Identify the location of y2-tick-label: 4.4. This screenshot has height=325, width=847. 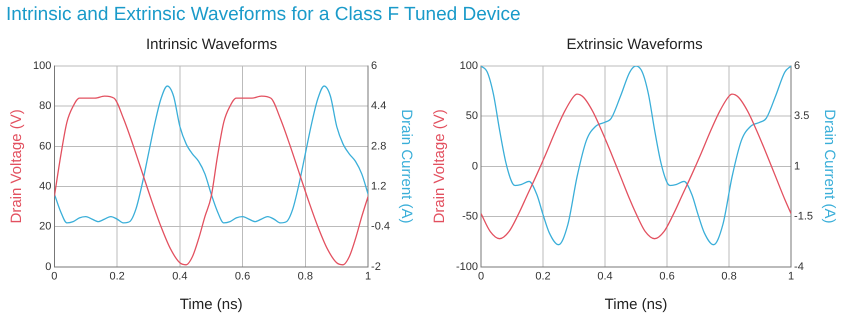
(378, 106).